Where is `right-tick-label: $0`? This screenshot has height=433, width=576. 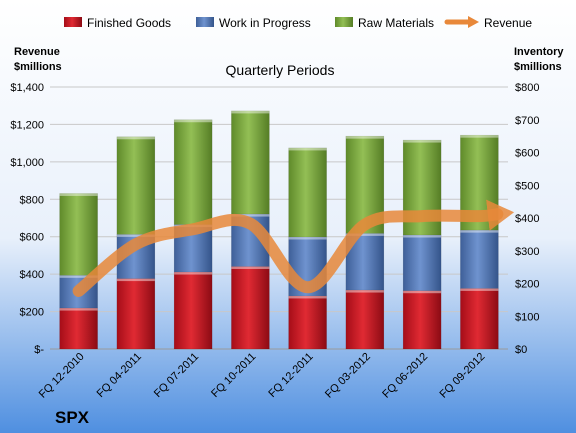
right-tick-label: $0 is located at coordinates (521, 350).